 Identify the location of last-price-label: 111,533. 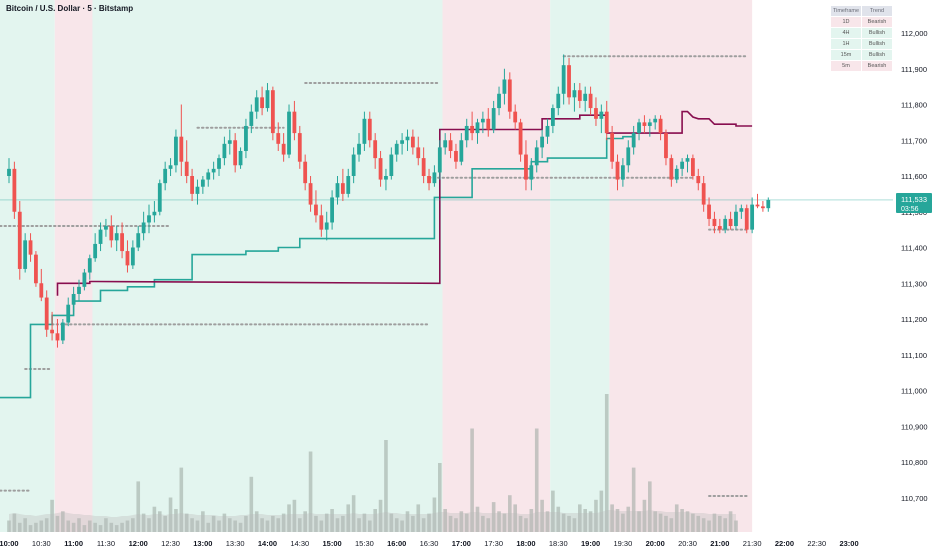
(914, 199).